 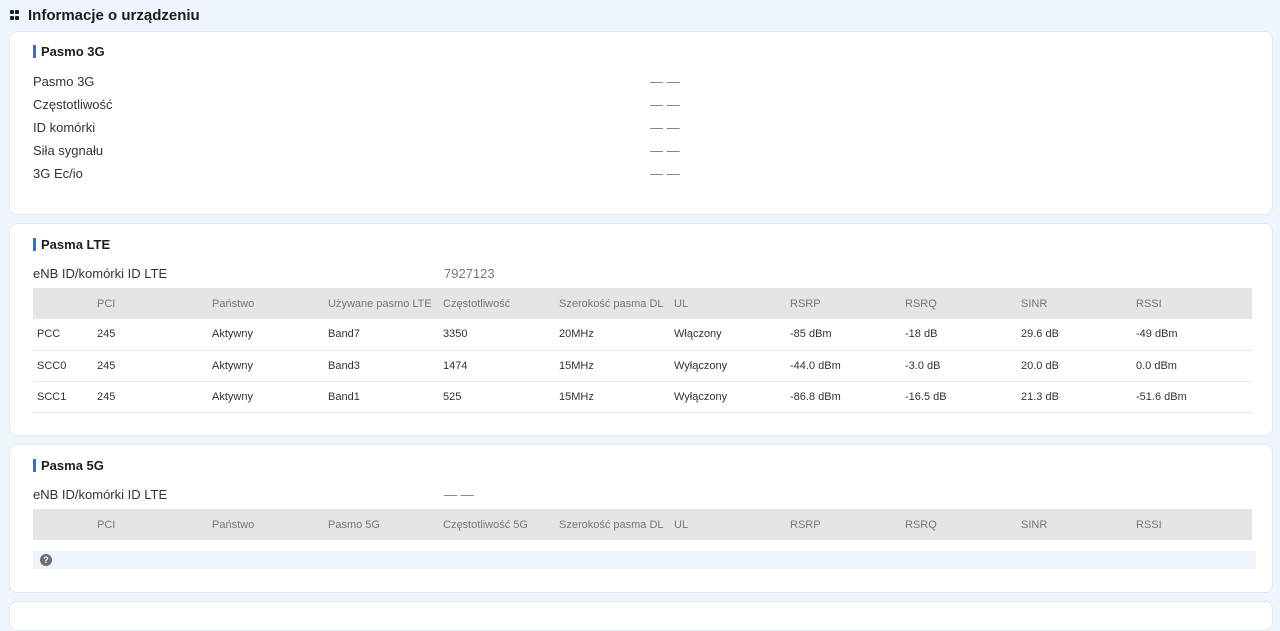 I want to click on table-cell: 29.6 dB, so click(x=1078, y=335).